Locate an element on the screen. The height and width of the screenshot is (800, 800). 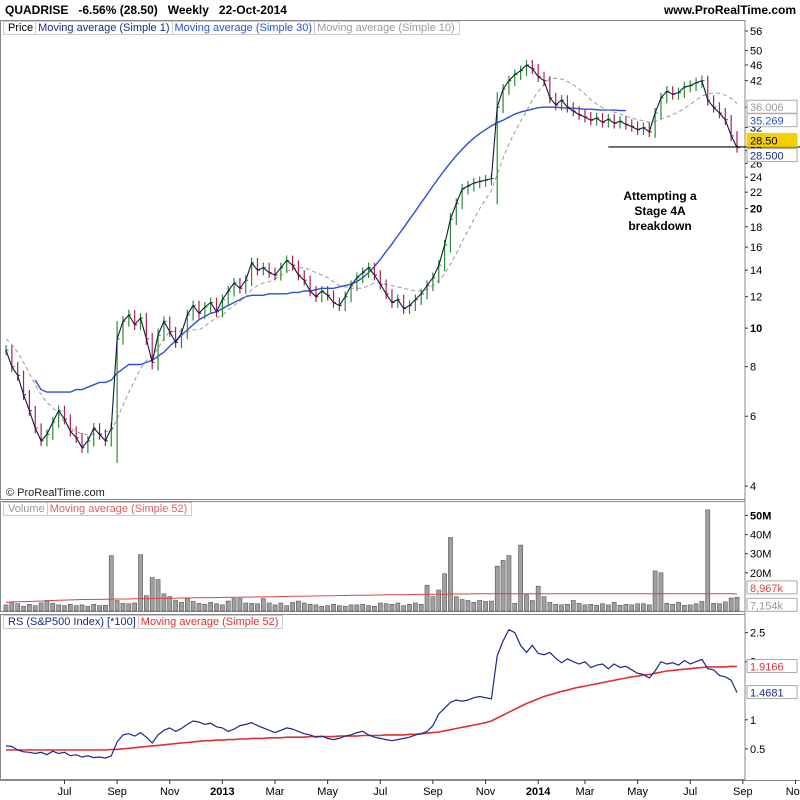
volume-tick-label: 30M is located at coordinates (760, 555).